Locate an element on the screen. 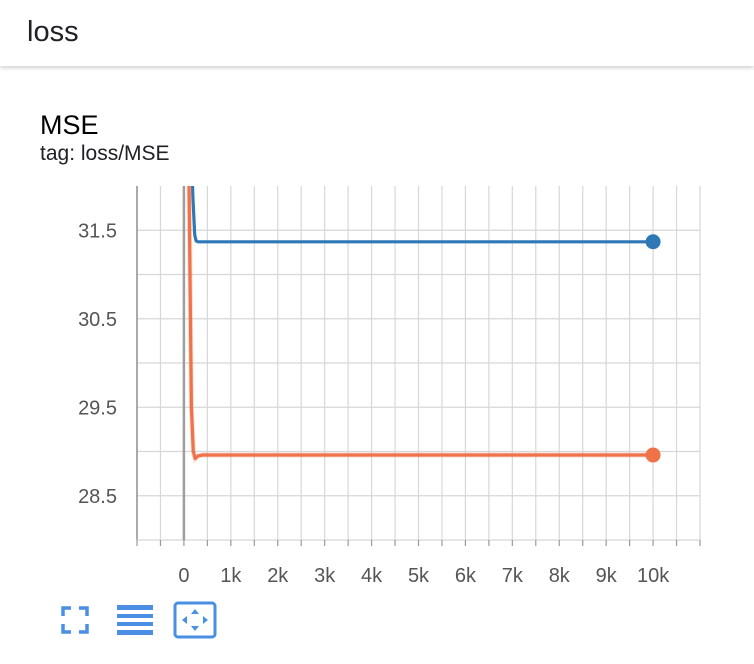  chart-card-tag: tag: loss/MSE is located at coordinates (105, 153).